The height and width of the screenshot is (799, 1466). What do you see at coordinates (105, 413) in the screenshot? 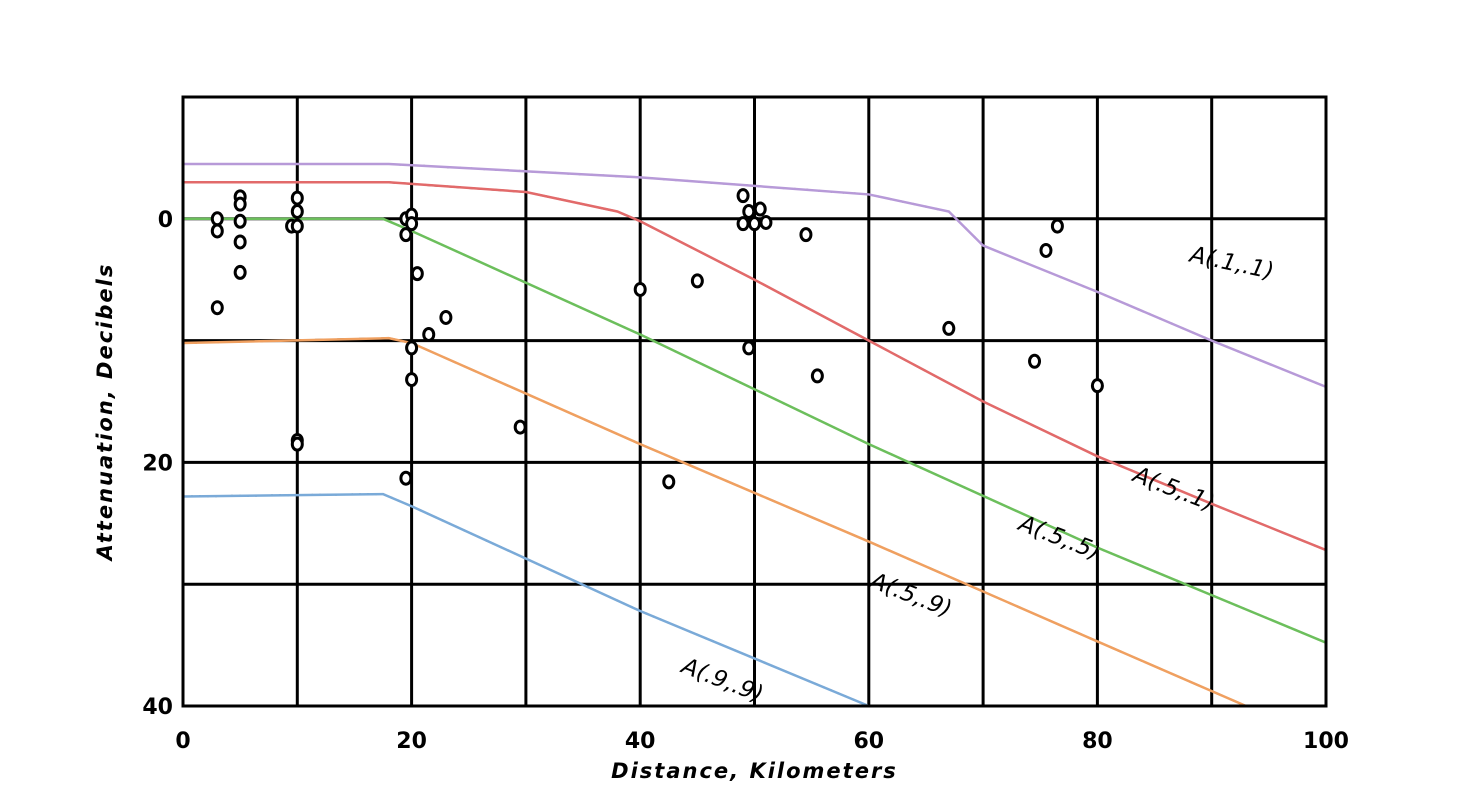
I see `y-axis-title: Attenuation, Decibels` at bounding box center [105, 413].